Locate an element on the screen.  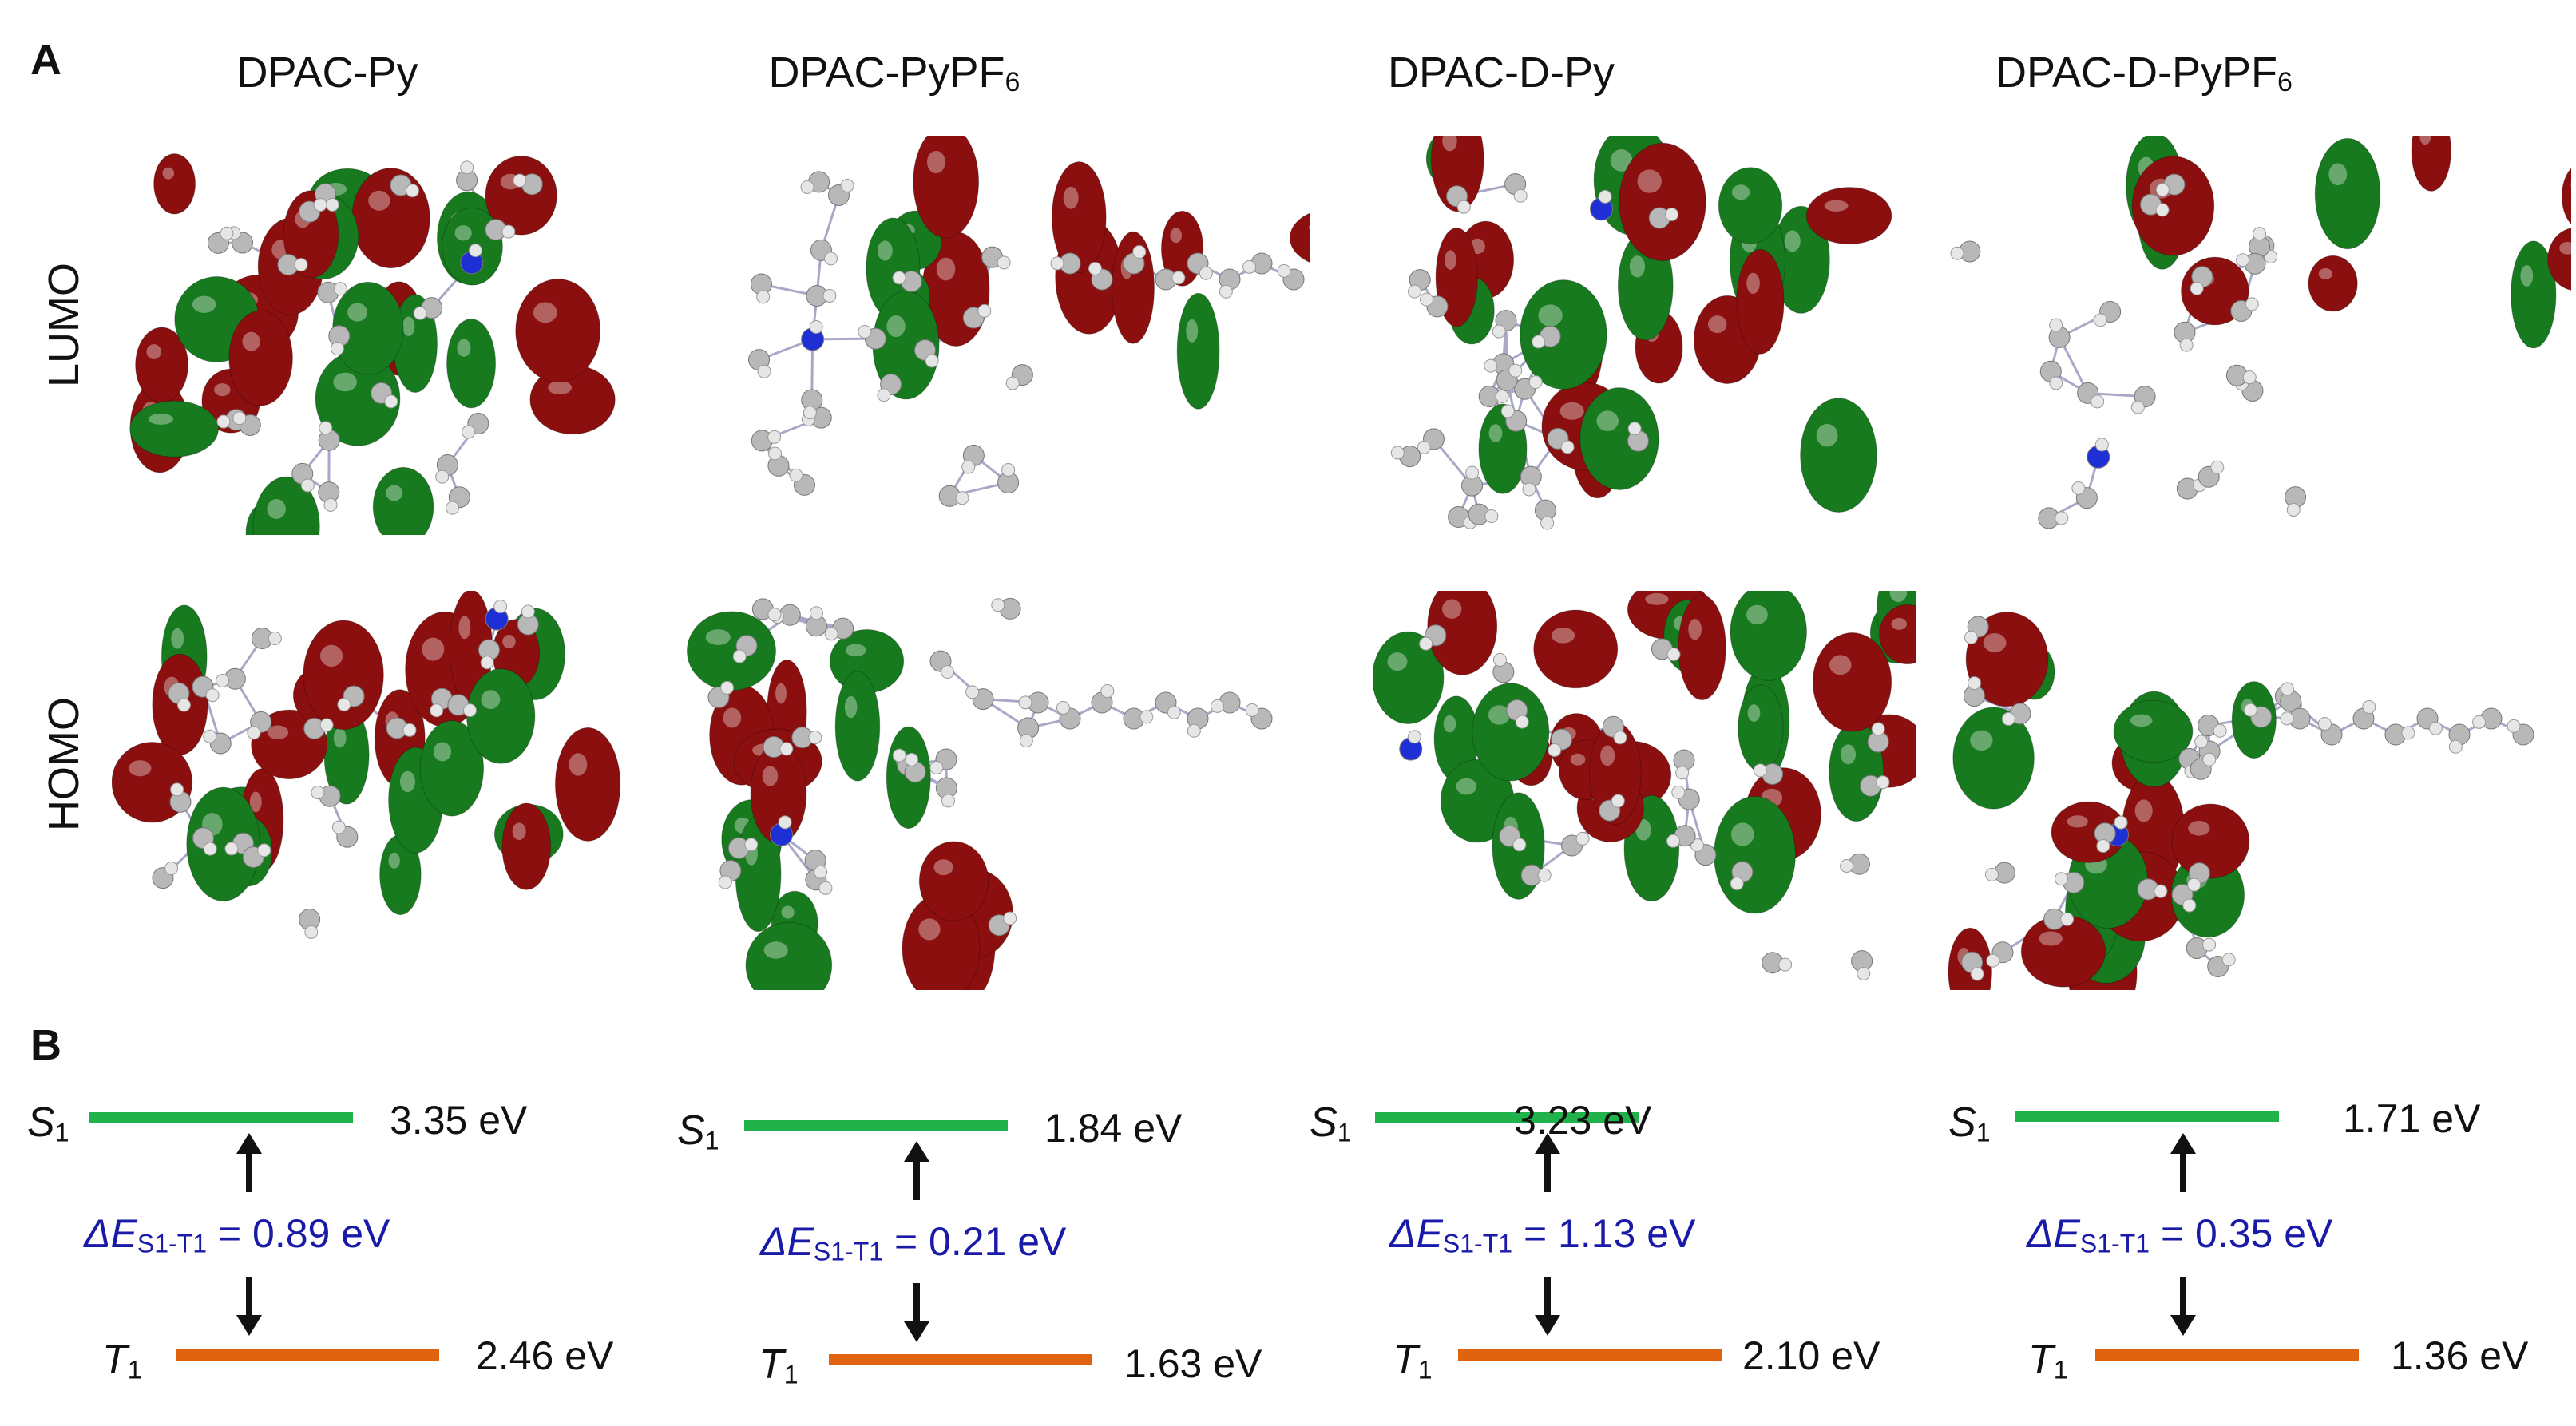
gap-label-2: ΔES1-T1 = 0.21 eV is located at coordinates (913, 1242).